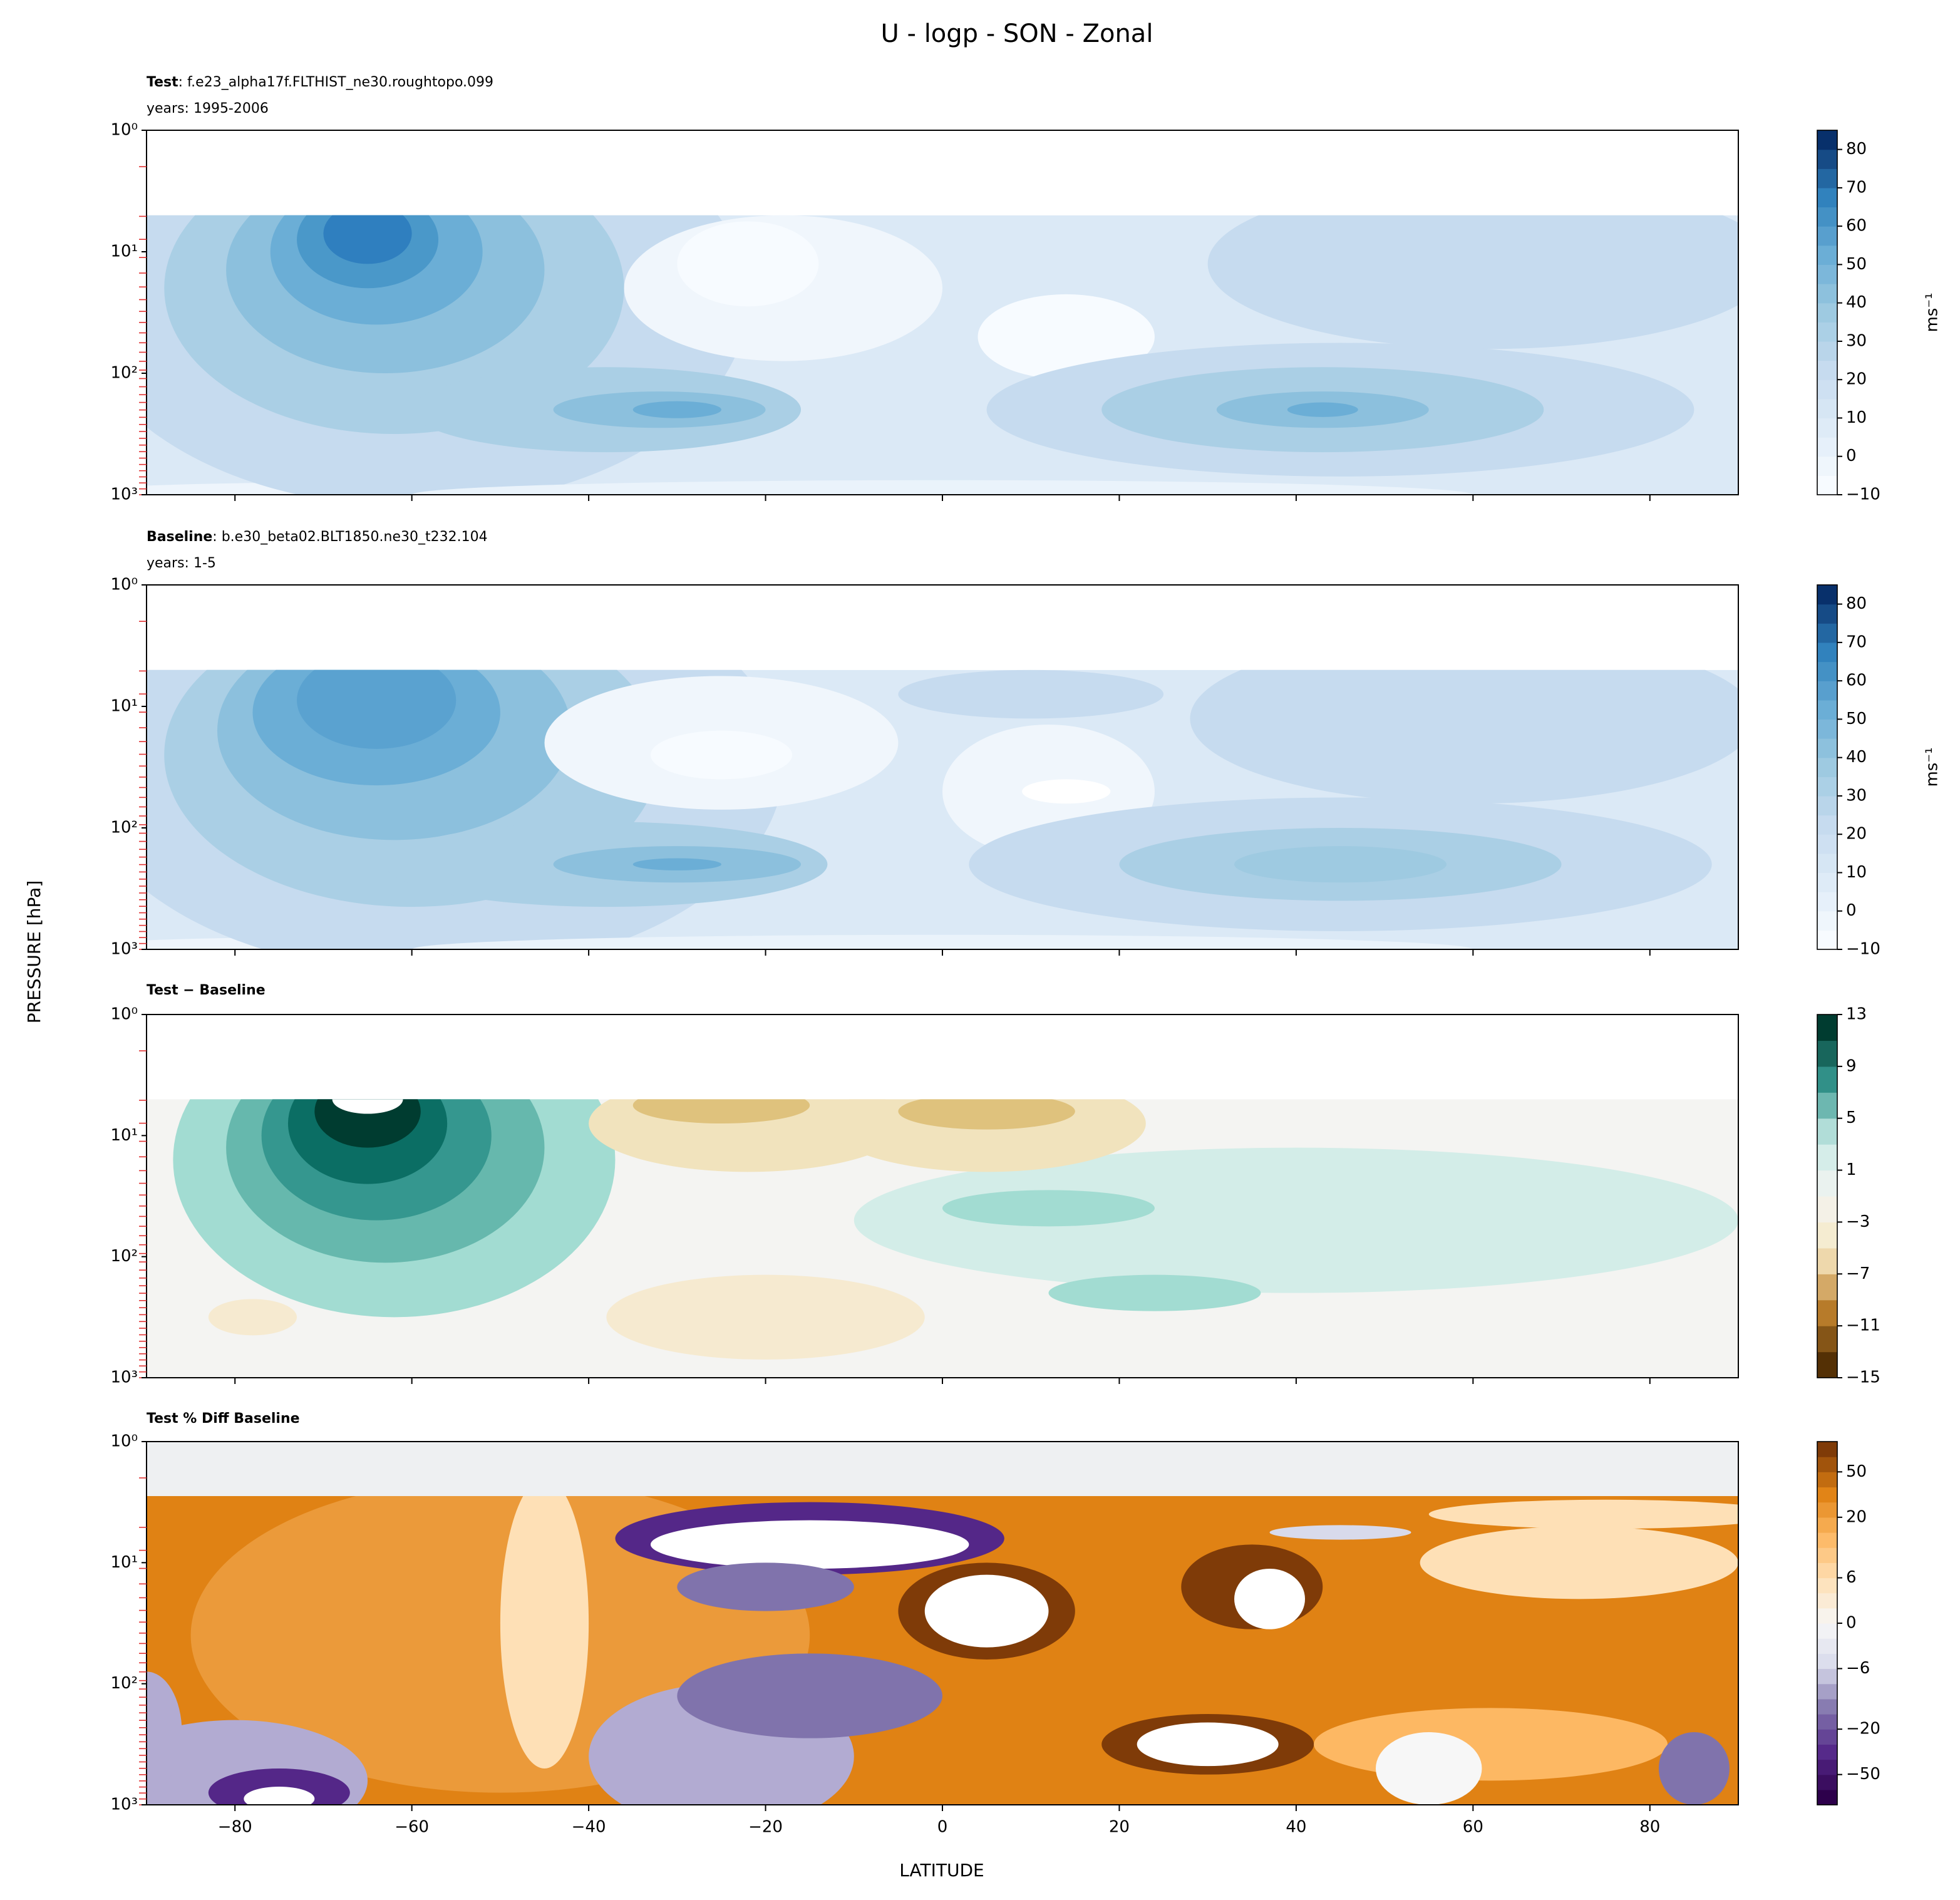 The height and width of the screenshot is (1900, 1960). Describe the element at coordinates (1119, 1827) in the screenshot. I see `x-tick-label: 20` at that location.